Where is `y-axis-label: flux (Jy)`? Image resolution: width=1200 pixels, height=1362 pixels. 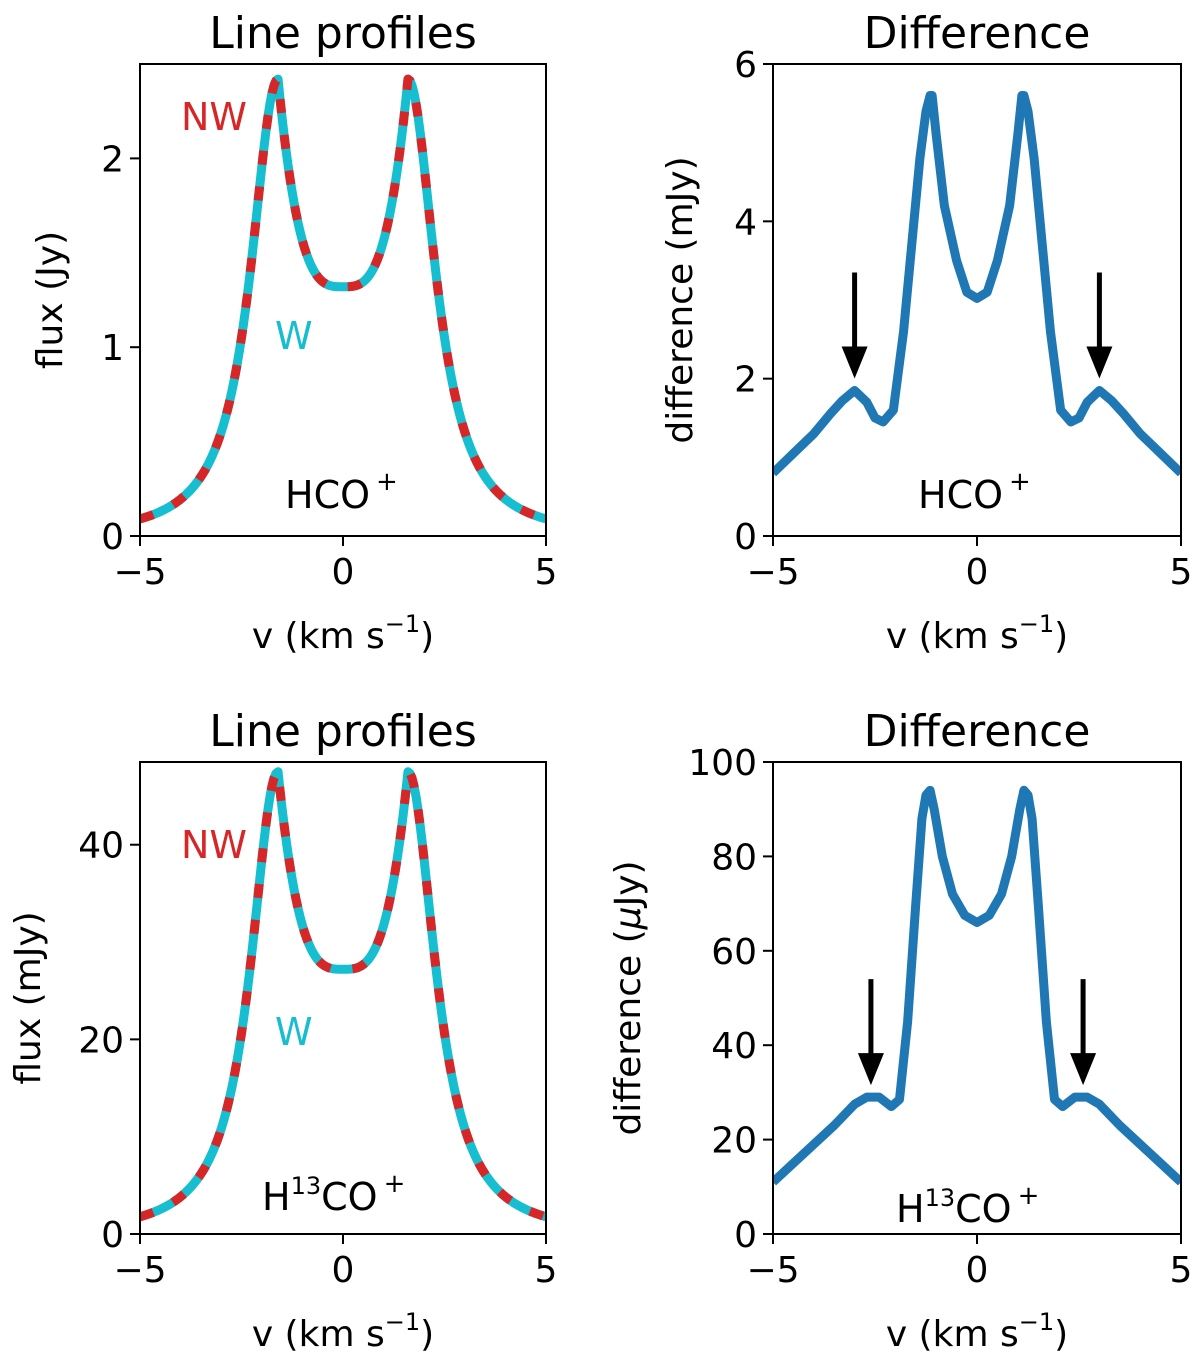 y-axis-label: flux (Jy) is located at coordinates (50, 300).